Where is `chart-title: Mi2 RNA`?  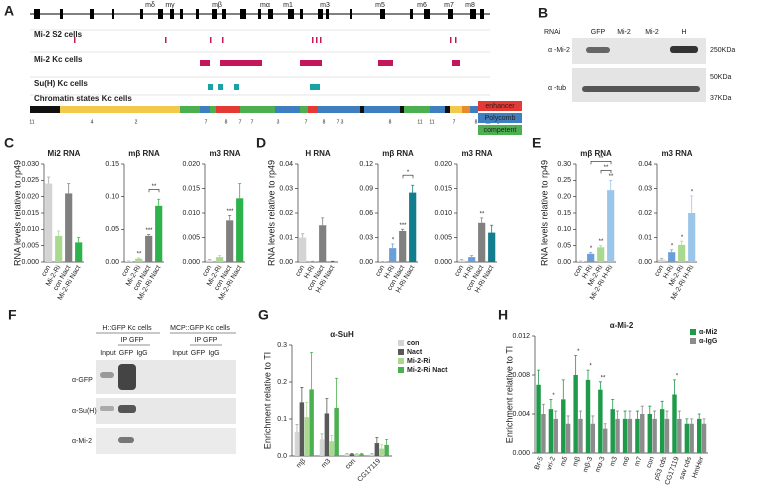
chart-title: Mi2 RNA is located at coordinates (64, 153).